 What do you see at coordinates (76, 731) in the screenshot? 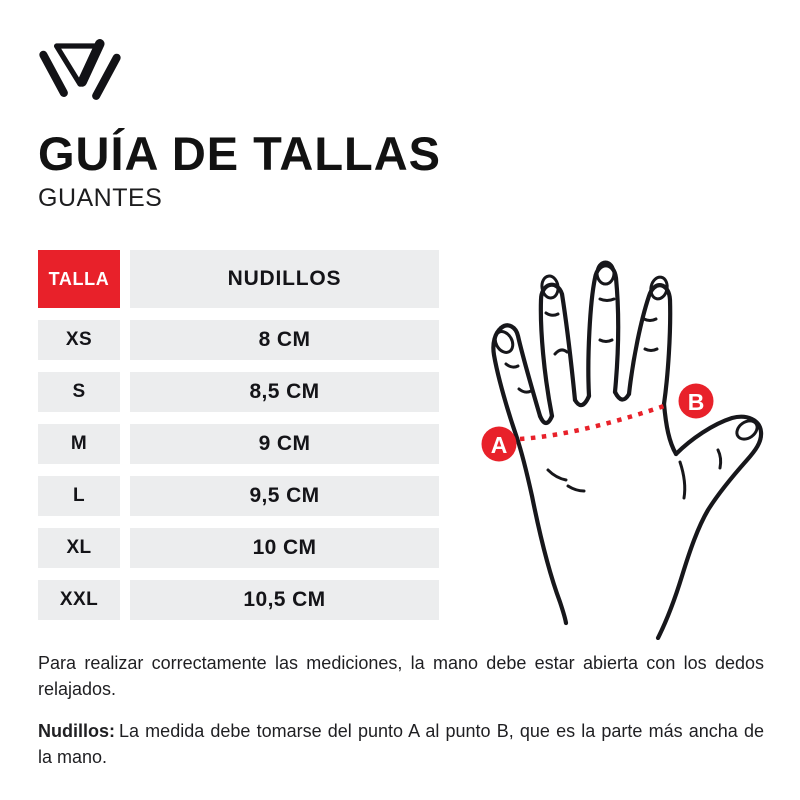
I see `note-knuckles-label: Nudillos:` at bounding box center [76, 731].